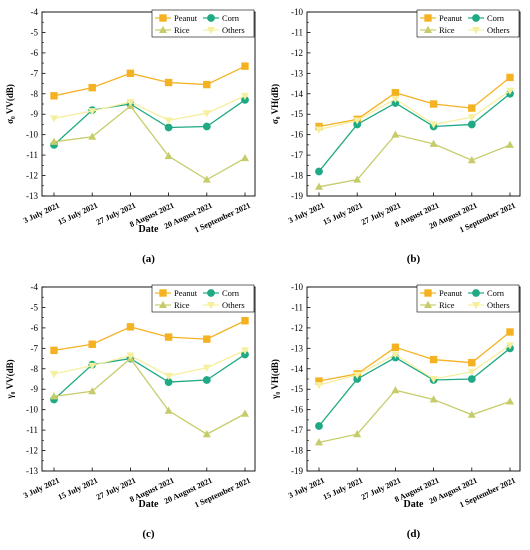 The image size is (530, 550). I want to click on y-tick-label: -17, so click(297, 155).